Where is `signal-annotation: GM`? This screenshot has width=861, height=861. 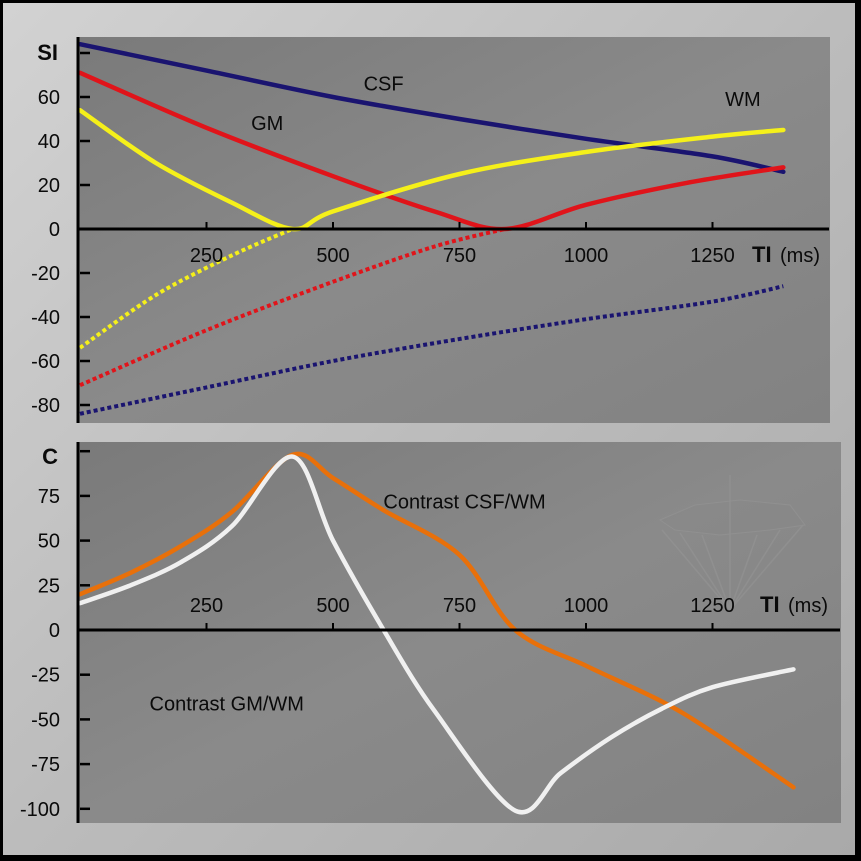
signal-annotation: GM is located at coordinates (267, 124).